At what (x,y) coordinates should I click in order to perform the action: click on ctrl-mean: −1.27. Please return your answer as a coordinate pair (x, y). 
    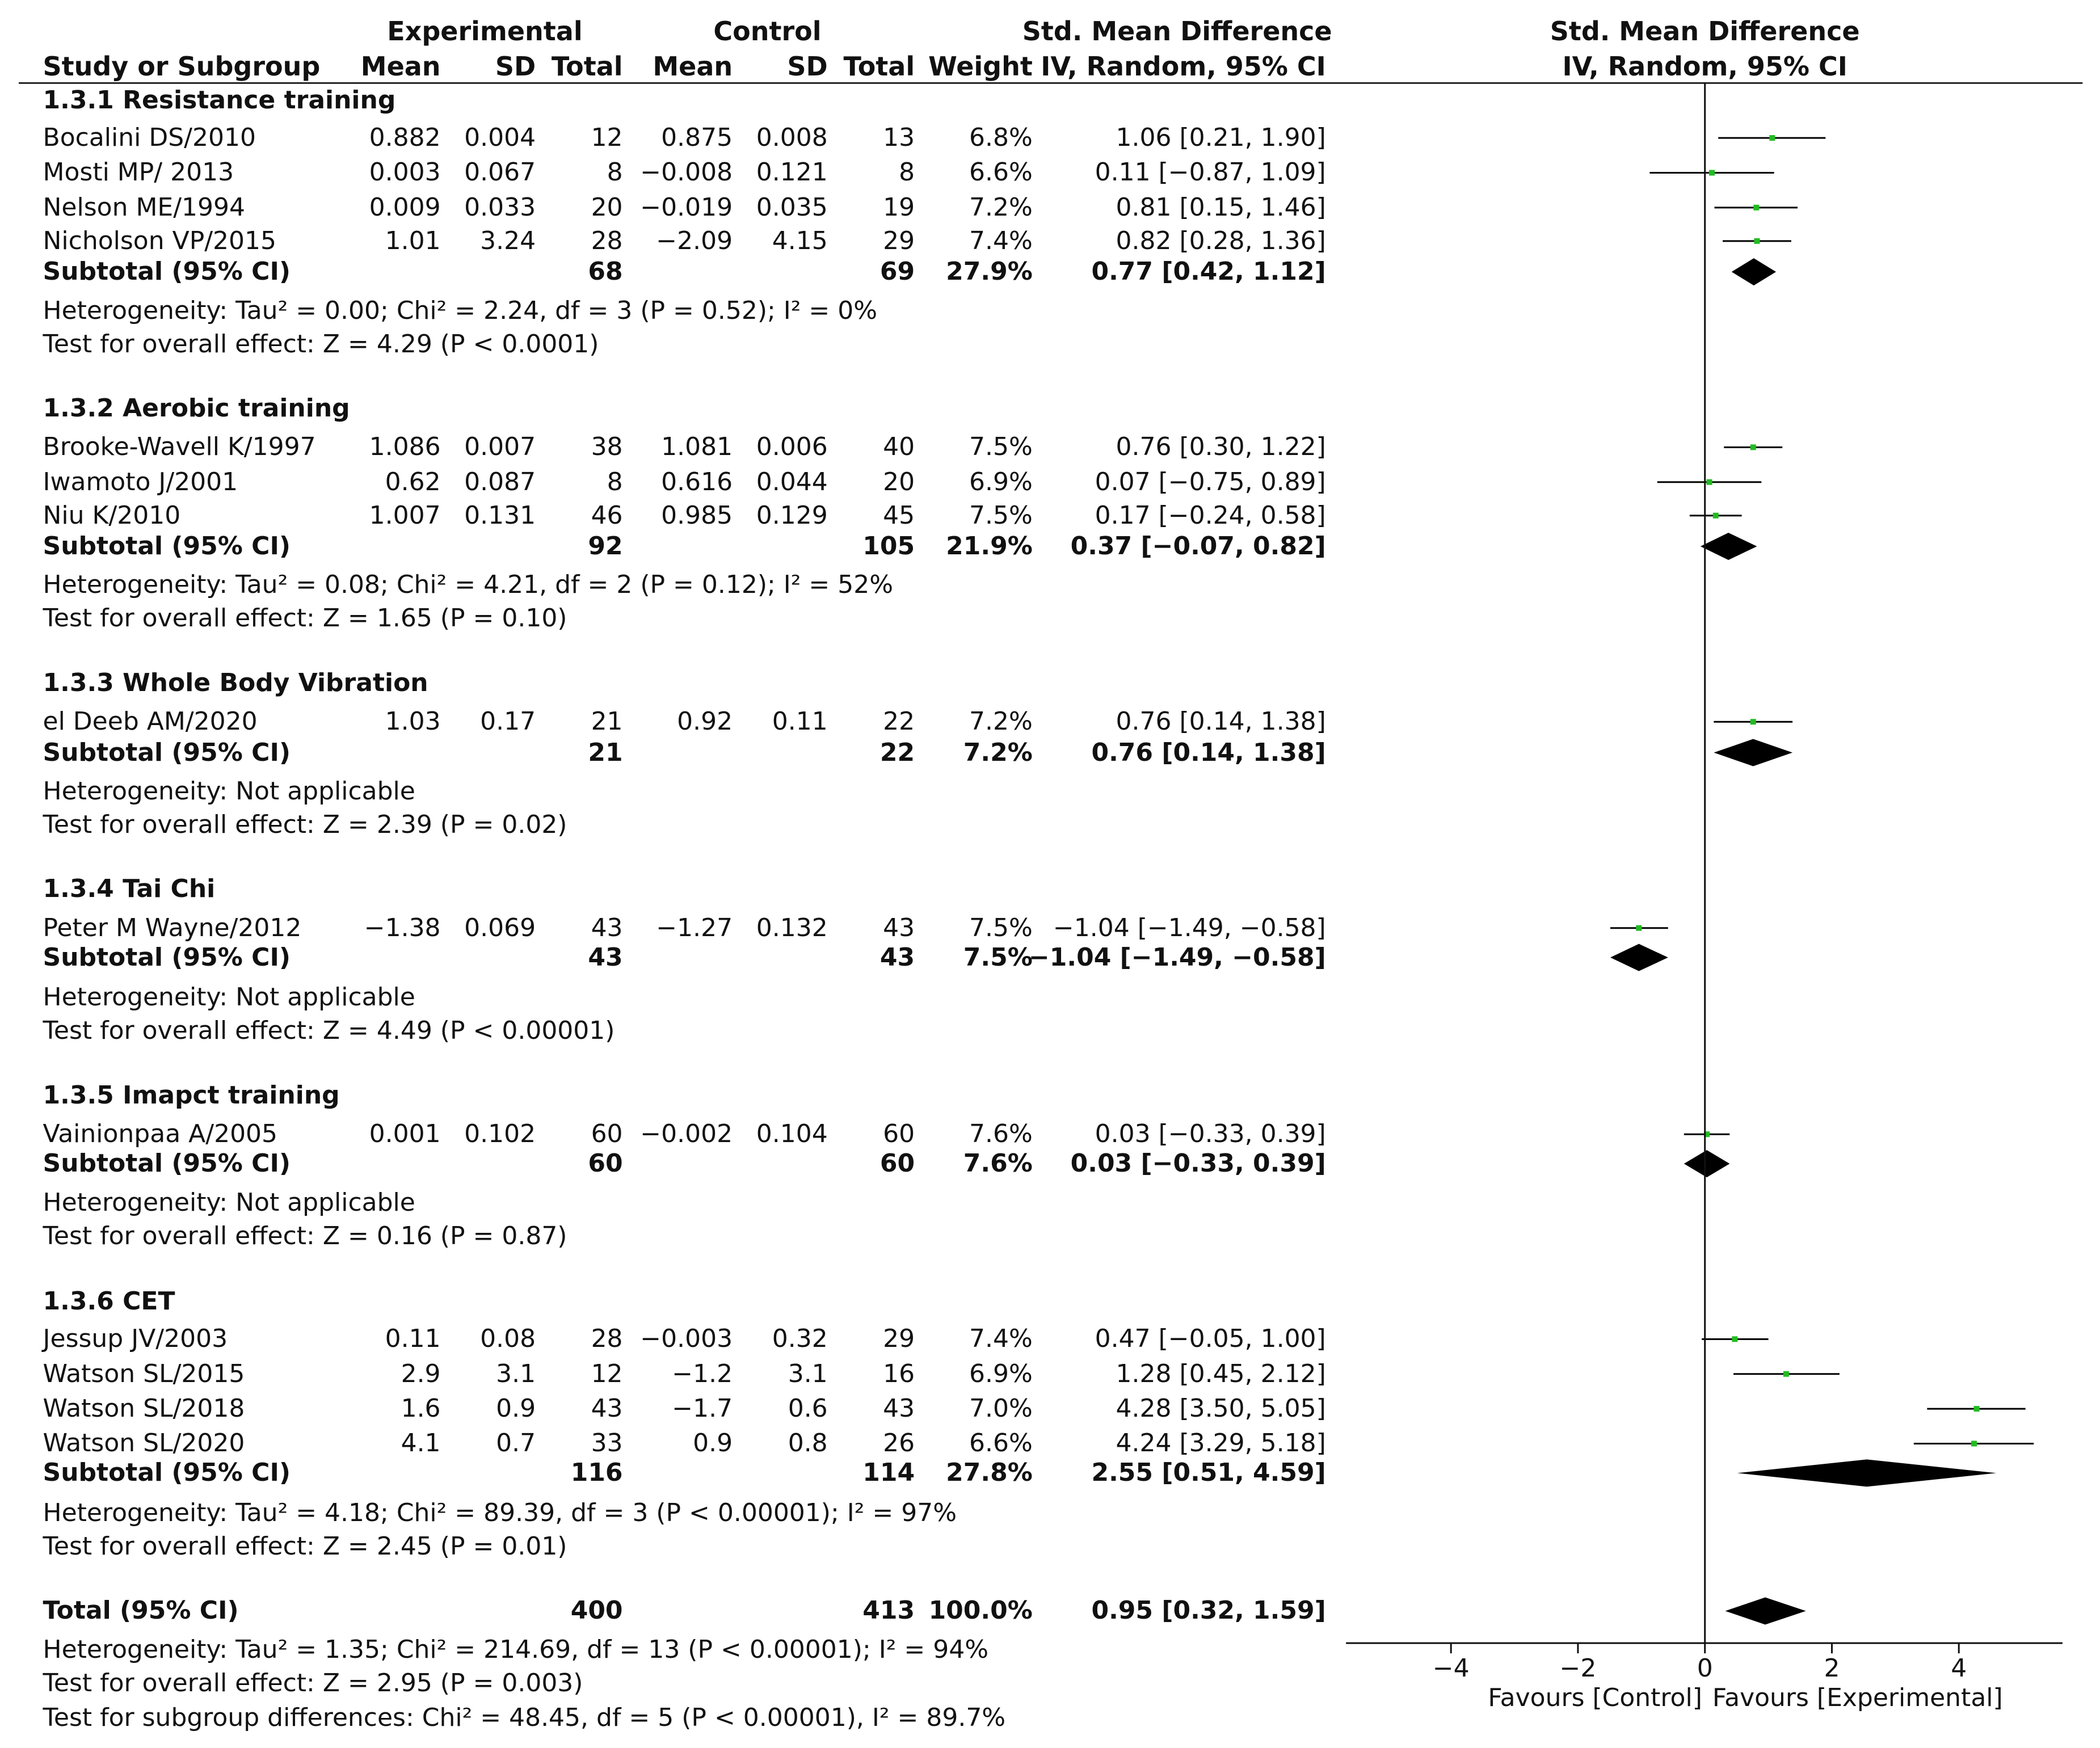
    Looking at the image, I should click on (694, 927).